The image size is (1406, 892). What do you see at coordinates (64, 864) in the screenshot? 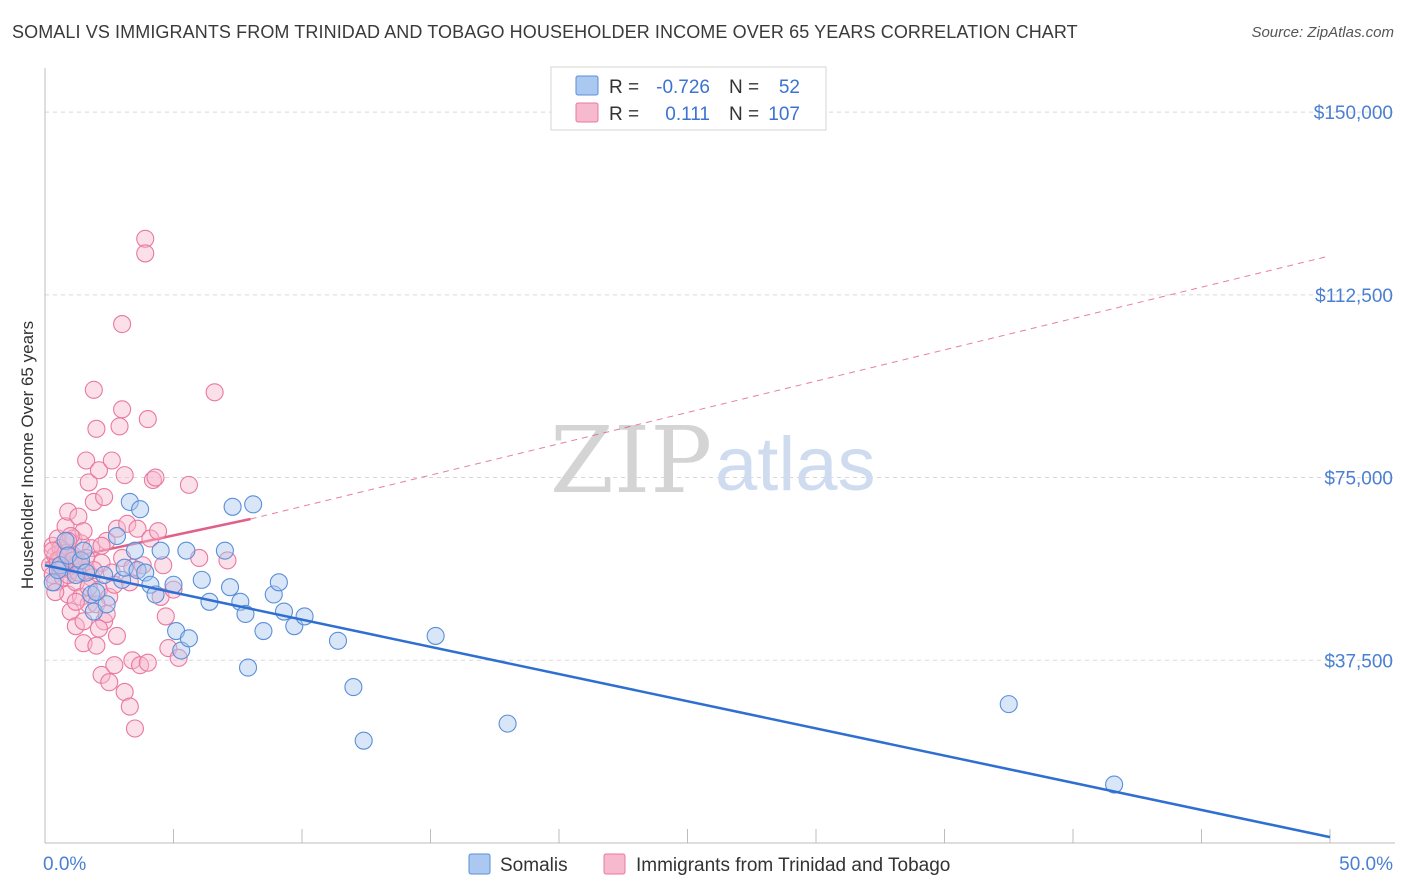
I see `x-tick-label: 0.0%` at bounding box center [64, 864].